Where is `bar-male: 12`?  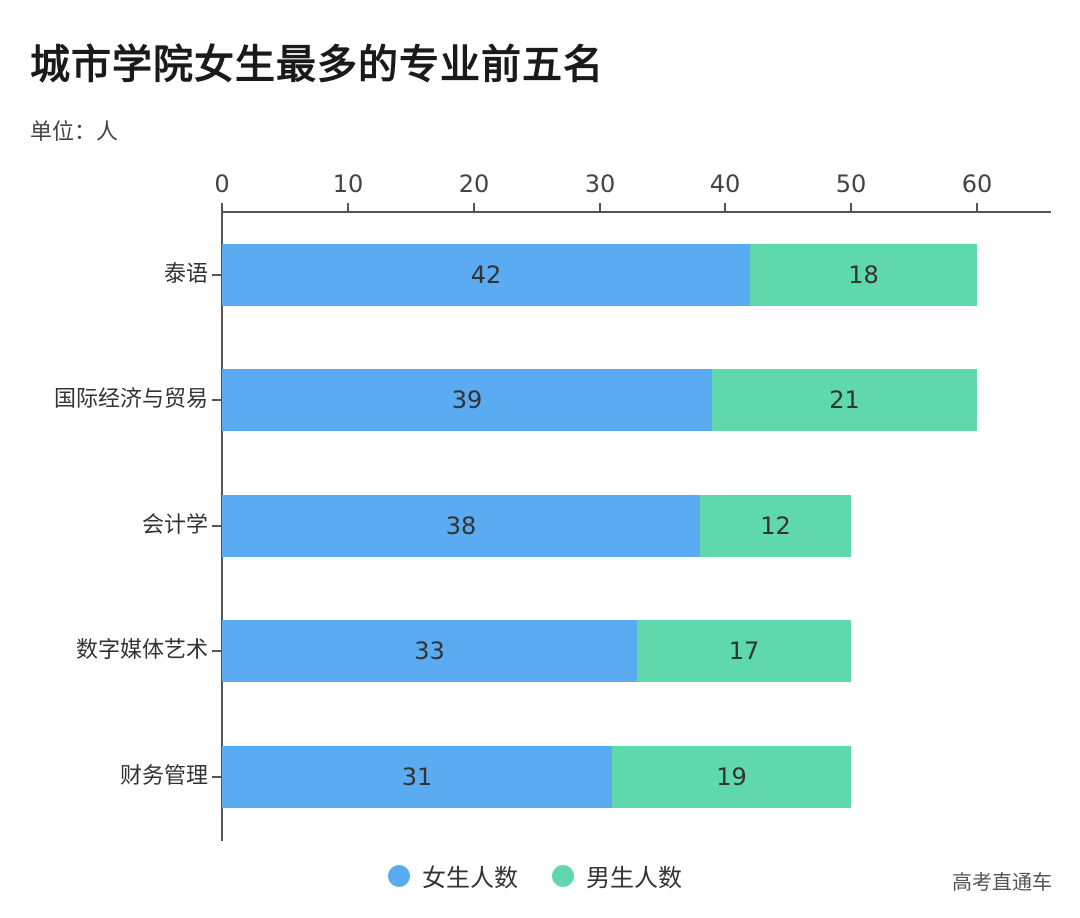
bar-male: 12 is located at coordinates (775, 526).